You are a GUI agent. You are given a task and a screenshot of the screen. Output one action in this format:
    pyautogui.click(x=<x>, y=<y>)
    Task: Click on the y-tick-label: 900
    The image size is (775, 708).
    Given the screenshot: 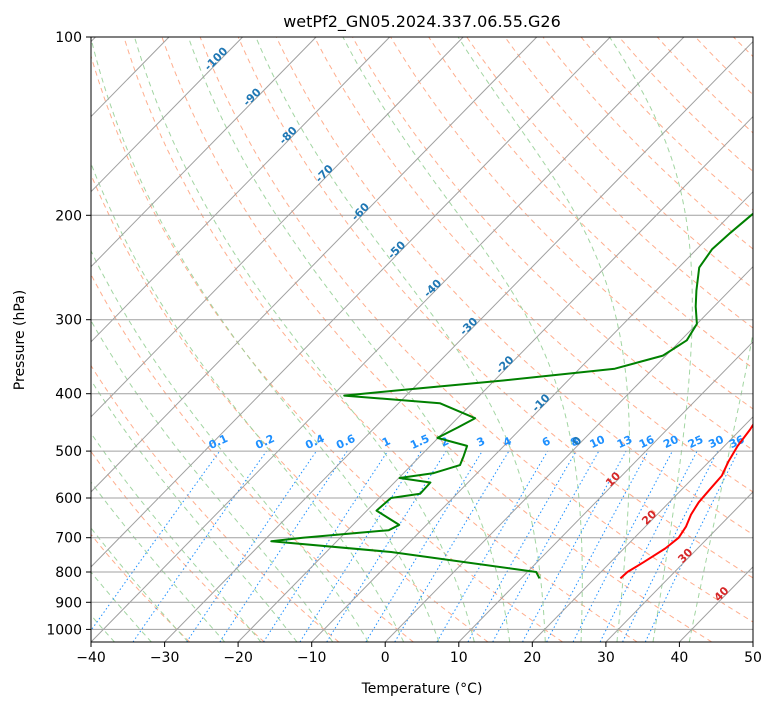 What is the action you would take?
    pyautogui.click(x=68, y=603)
    